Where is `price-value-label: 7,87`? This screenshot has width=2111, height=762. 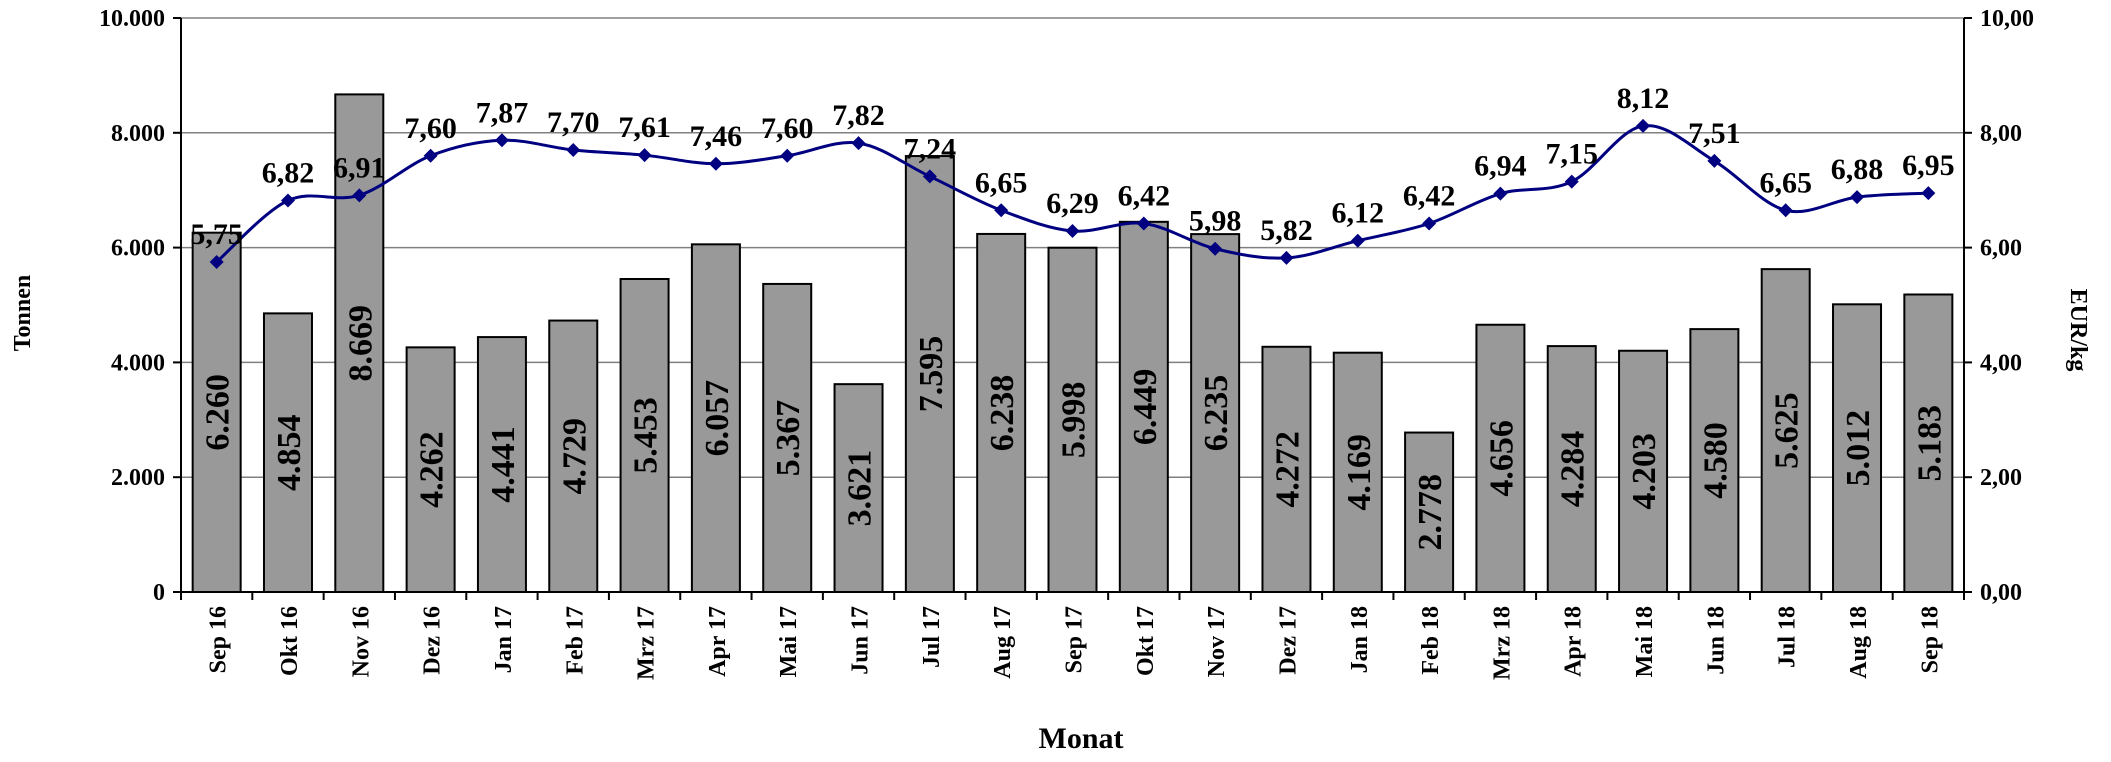
price-value-label: 7,87 is located at coordinates (502, 112).